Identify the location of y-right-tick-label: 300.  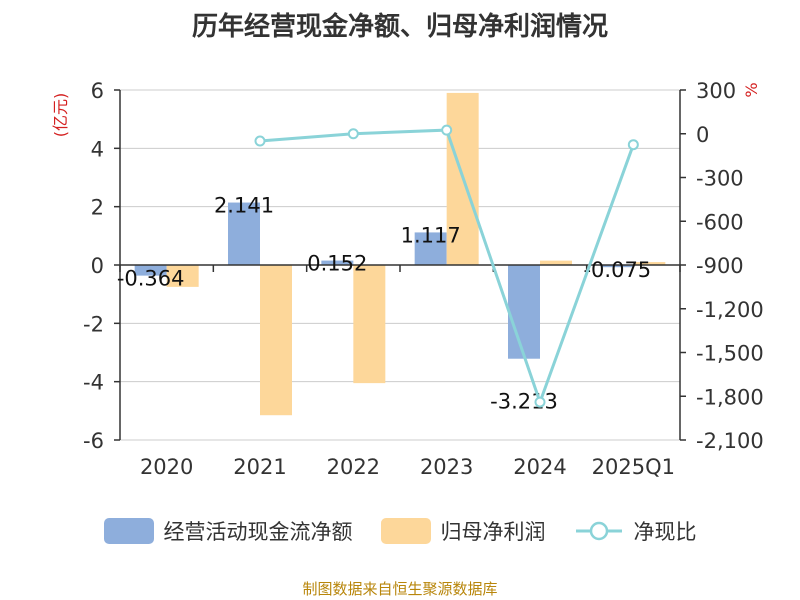
(716, 91).